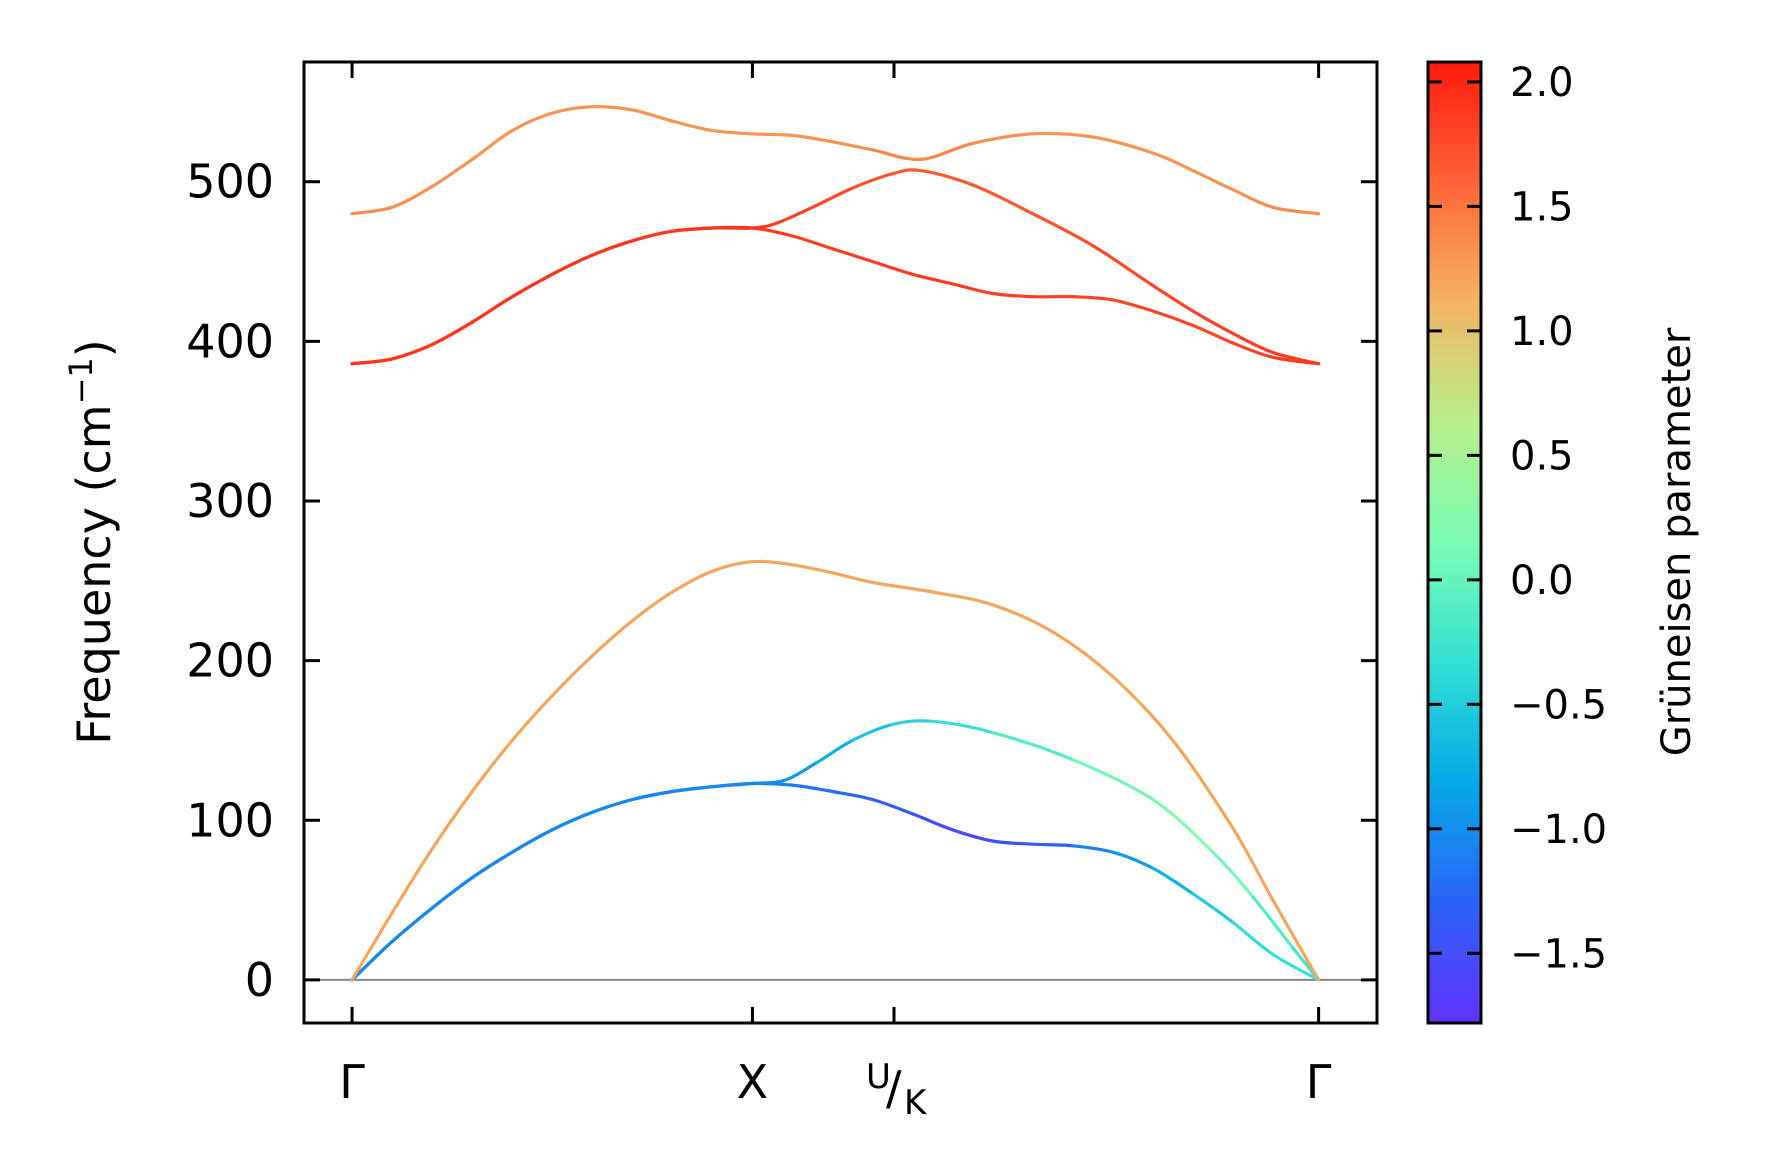 The height and width of the screenshot is (1174, 1775). I want to click on y-tick-label: 100, so click(230, 820).